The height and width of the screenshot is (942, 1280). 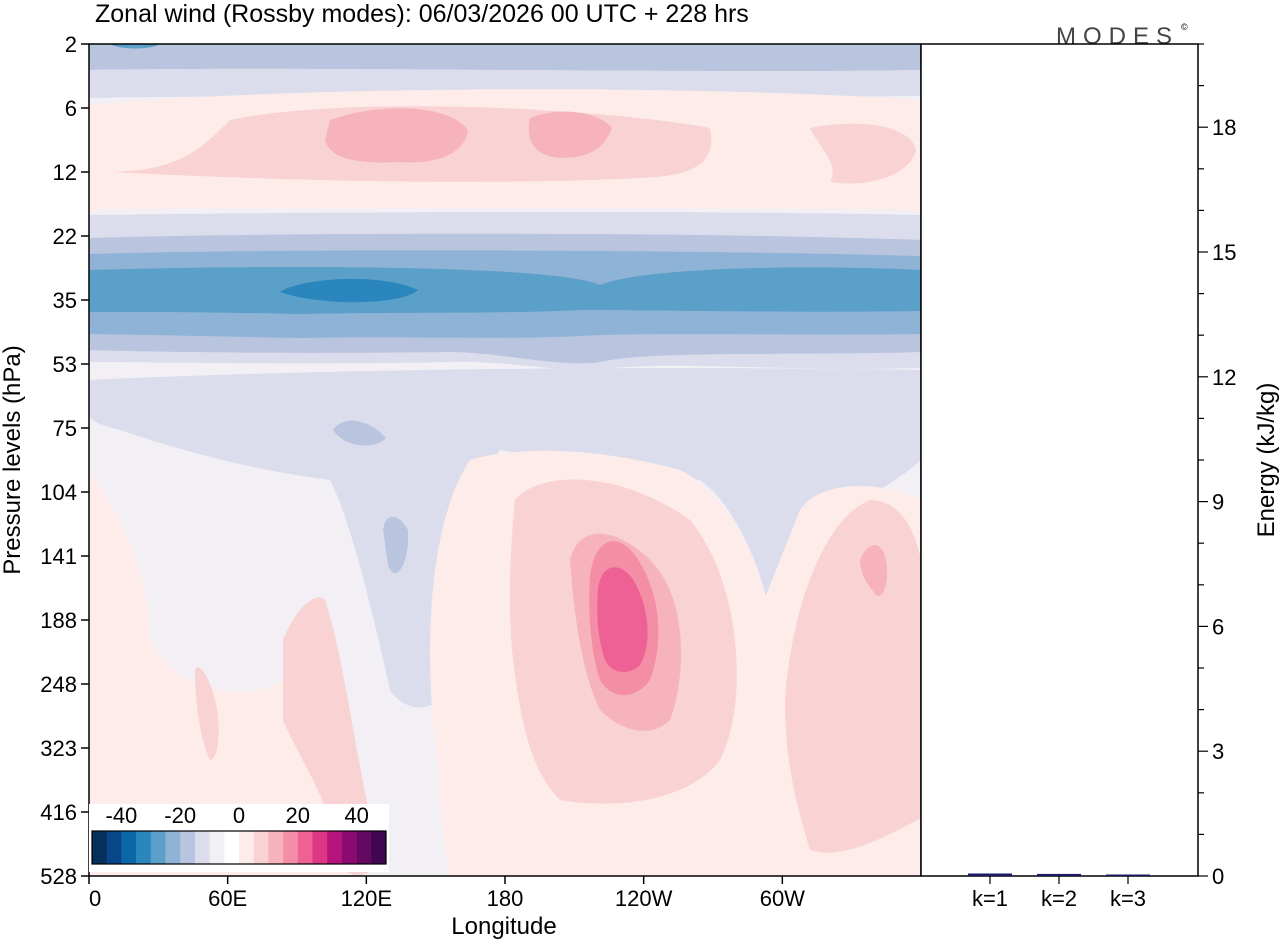 I want to click on field-strat-neg-top-band, so click(x=505, y=83).